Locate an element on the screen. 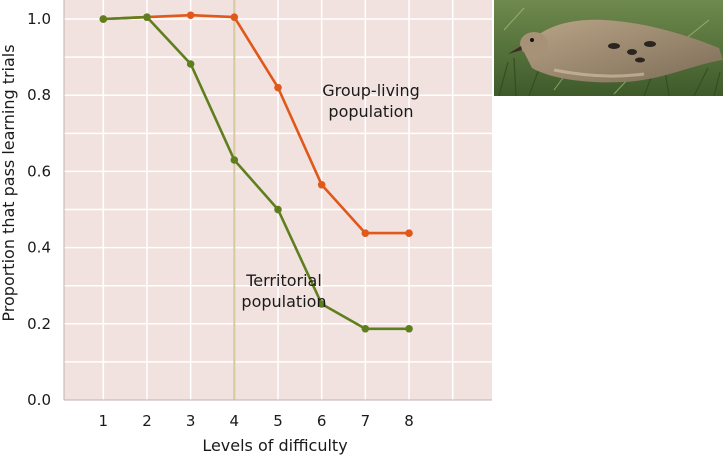  y-tick-label: 0.2 is located at coordinates (39, 324).